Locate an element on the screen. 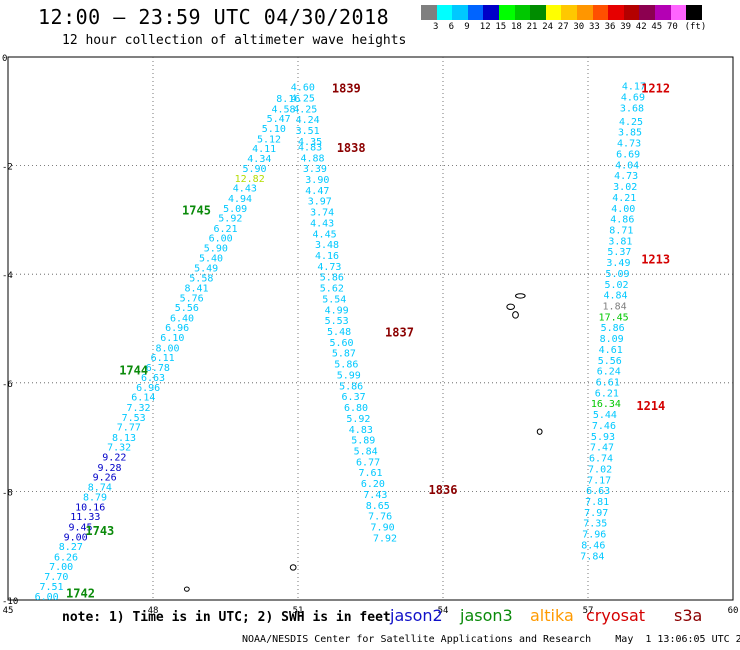 This screenshot has width=740, height=650. wave-height-value: 7.53 is located at coordinates (134, 418).